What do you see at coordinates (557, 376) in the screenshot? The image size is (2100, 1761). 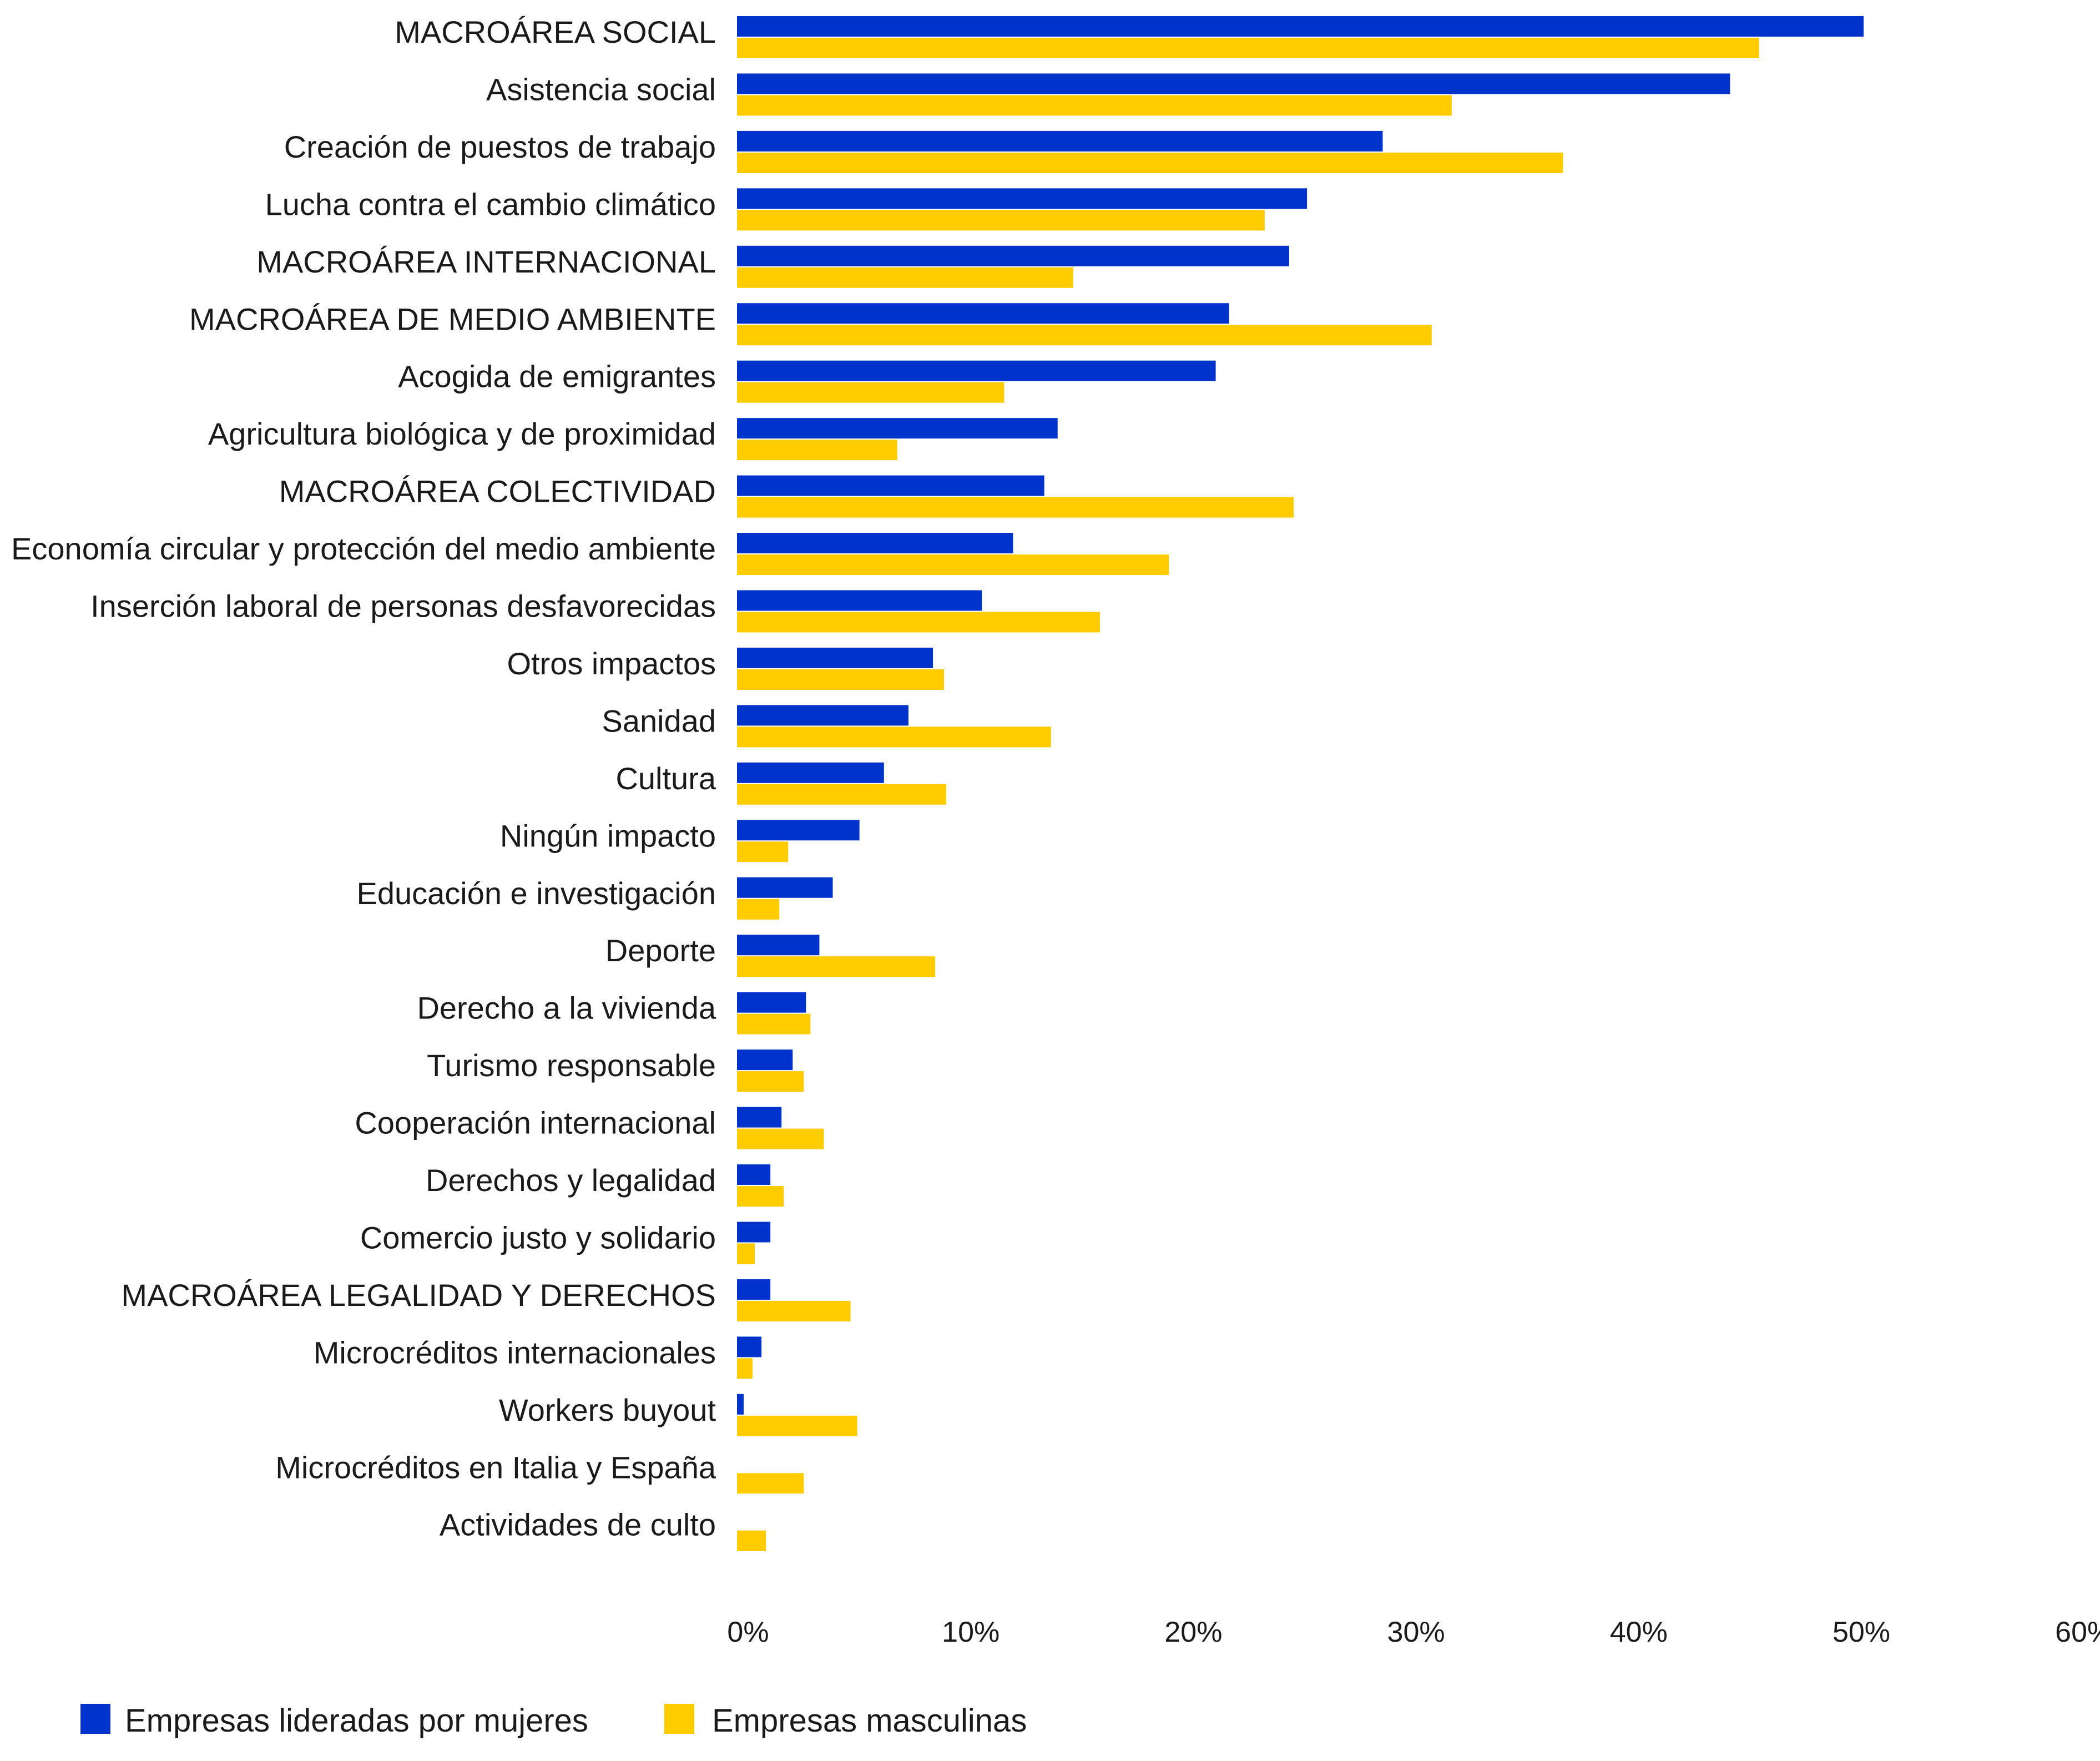 I see `category-label: Acogida de emigrantes` at bounding box center [557, 376].